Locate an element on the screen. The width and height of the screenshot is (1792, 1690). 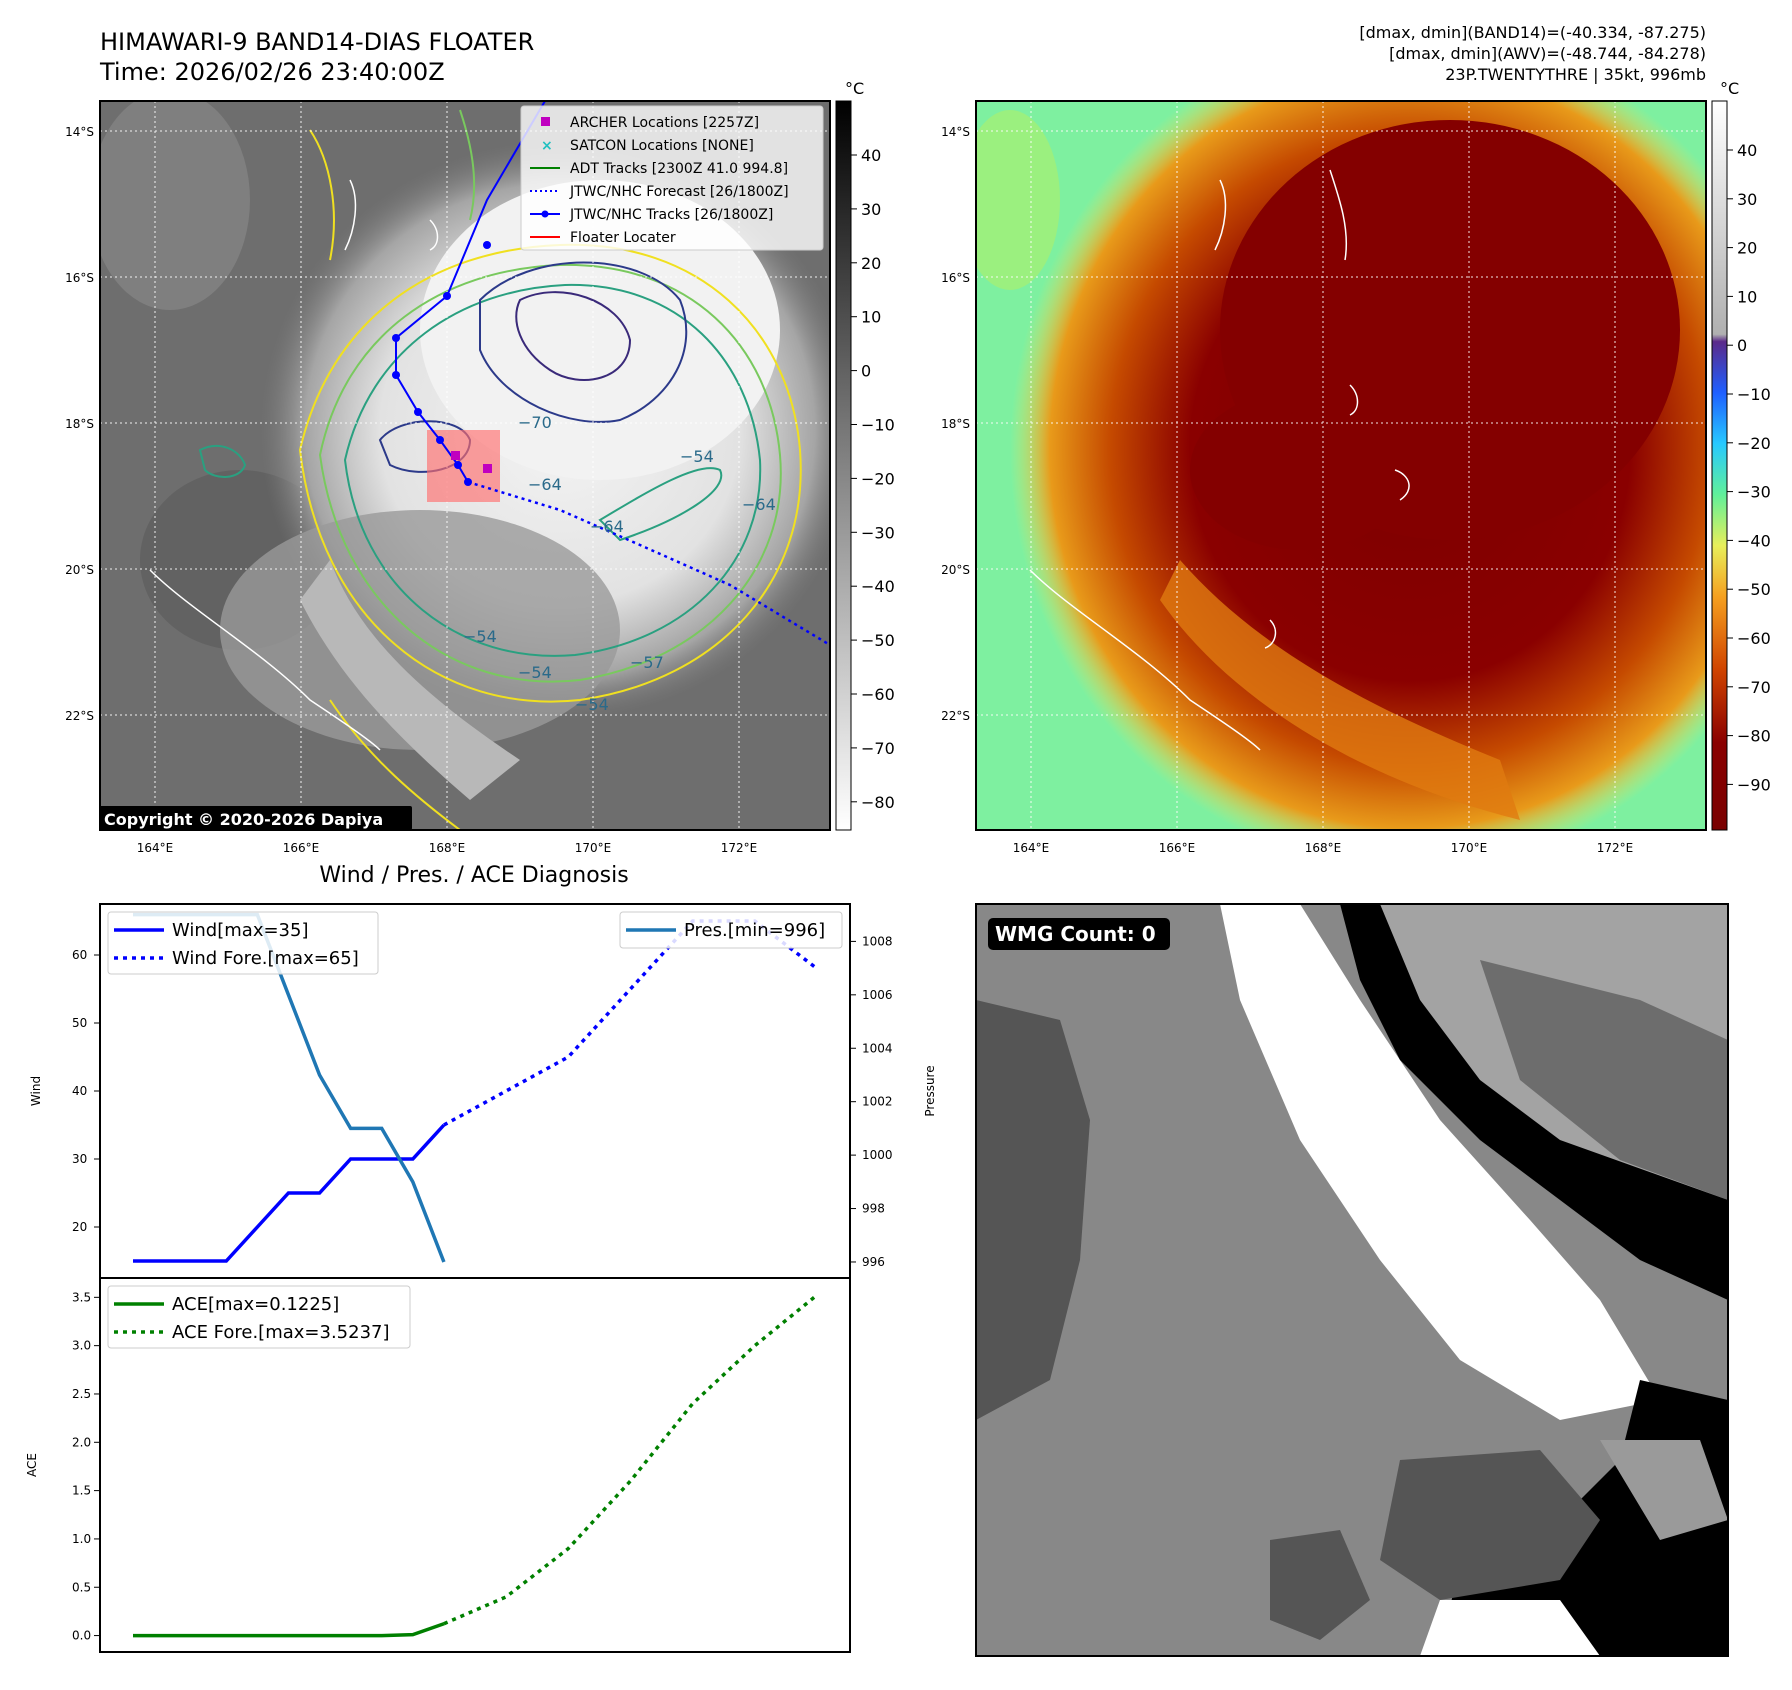
legend-label: ARCHER Locations [2257Z] is located at coordinates (664, 123).